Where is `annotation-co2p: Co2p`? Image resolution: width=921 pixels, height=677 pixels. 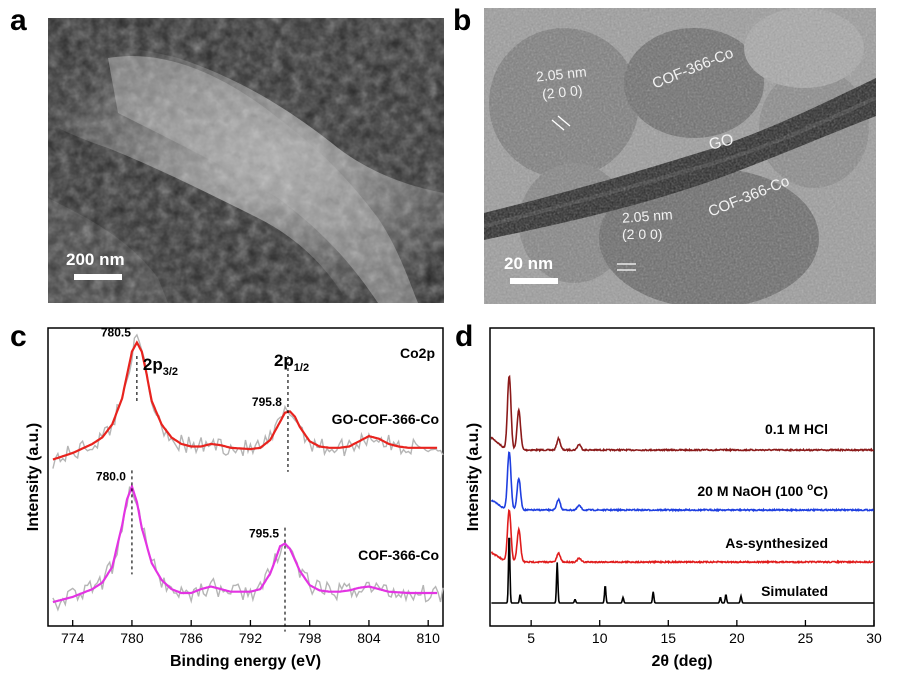
annotation-co2p: Co2p is located at coordinates (417, 353).